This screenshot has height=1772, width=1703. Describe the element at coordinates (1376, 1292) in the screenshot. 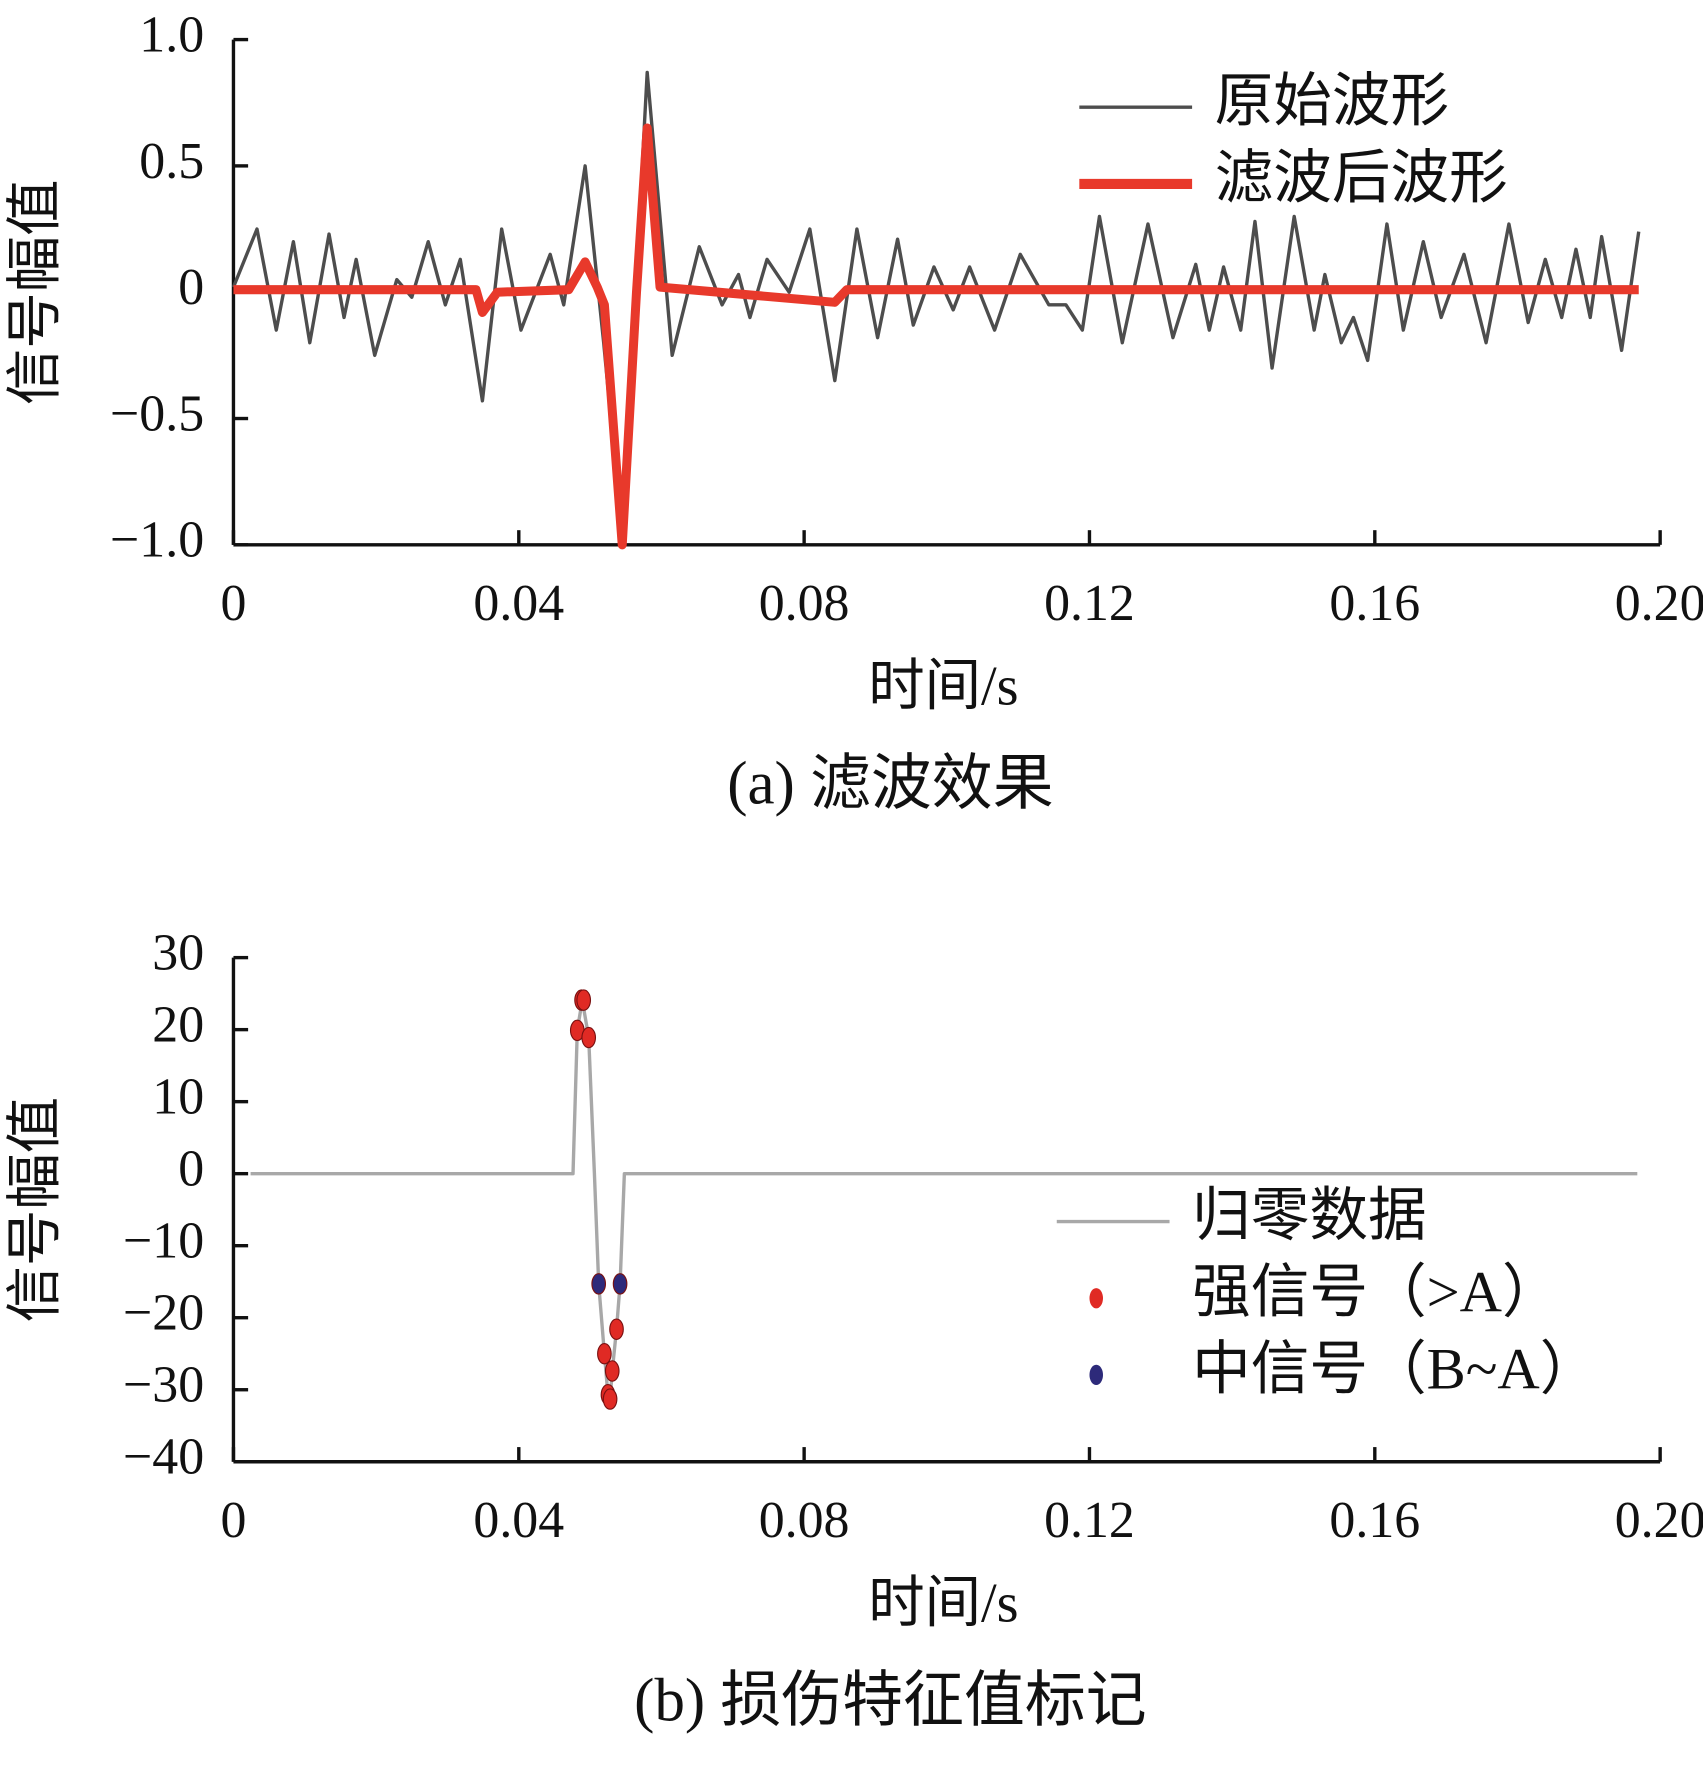

I see `legend-label: 强信号（>A）` at that location.